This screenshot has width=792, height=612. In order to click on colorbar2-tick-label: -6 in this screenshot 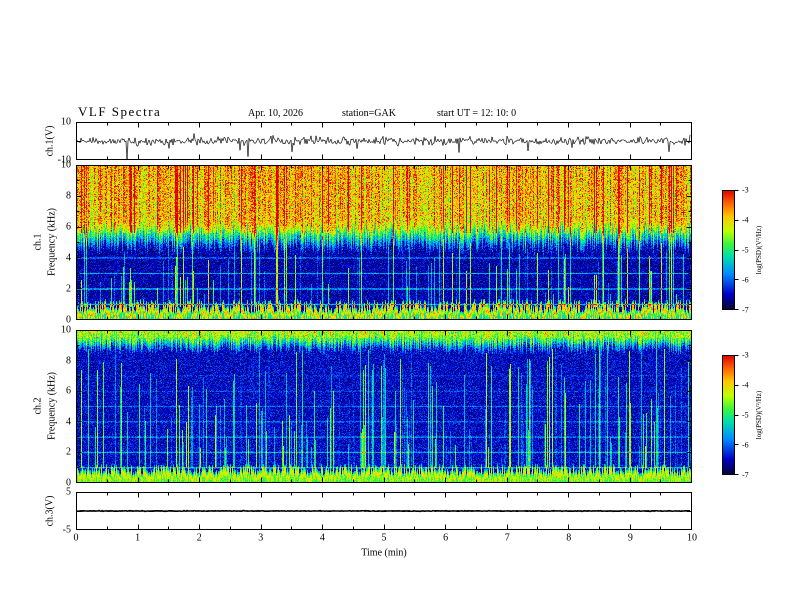, I will do `click(745, 445)`.